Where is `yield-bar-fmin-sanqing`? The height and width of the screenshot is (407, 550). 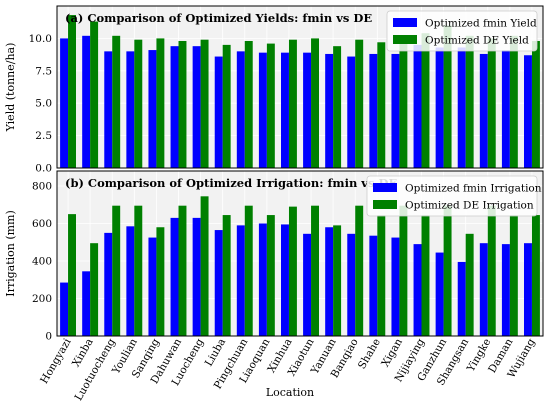
yield-bar-fmin-sanqing is located at coordinates (152, 109).